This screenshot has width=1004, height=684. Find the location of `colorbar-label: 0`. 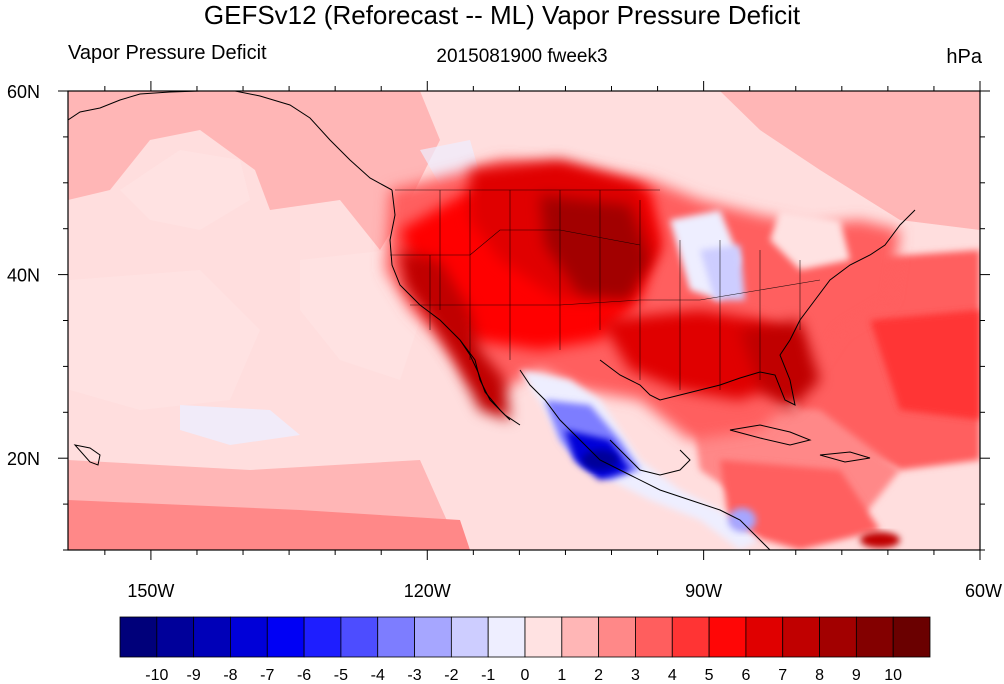

colorbar-label: 0 is located at coordinates (525, 675).